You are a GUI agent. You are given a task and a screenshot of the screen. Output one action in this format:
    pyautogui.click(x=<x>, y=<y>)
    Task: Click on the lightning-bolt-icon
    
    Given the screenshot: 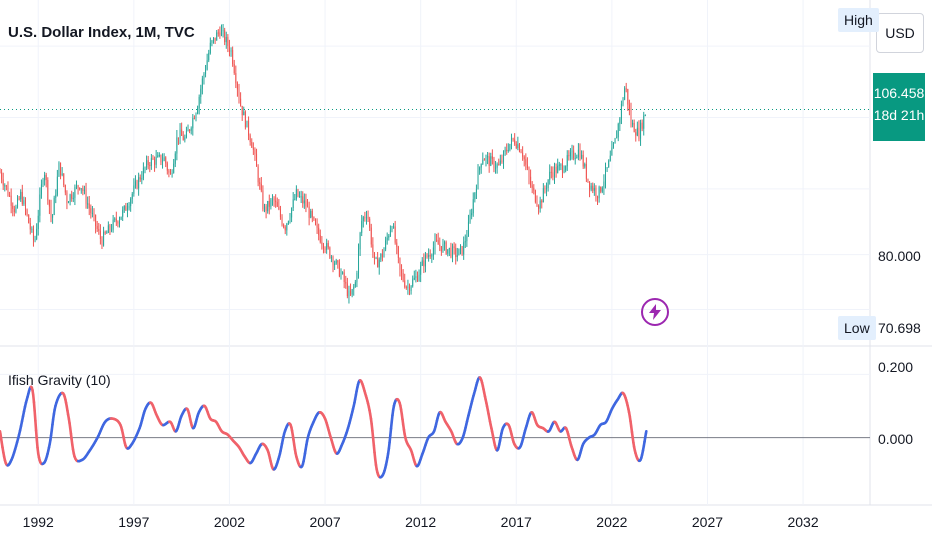 What is the action you would take?
    pyautogui.click(x=655, y=312)
    